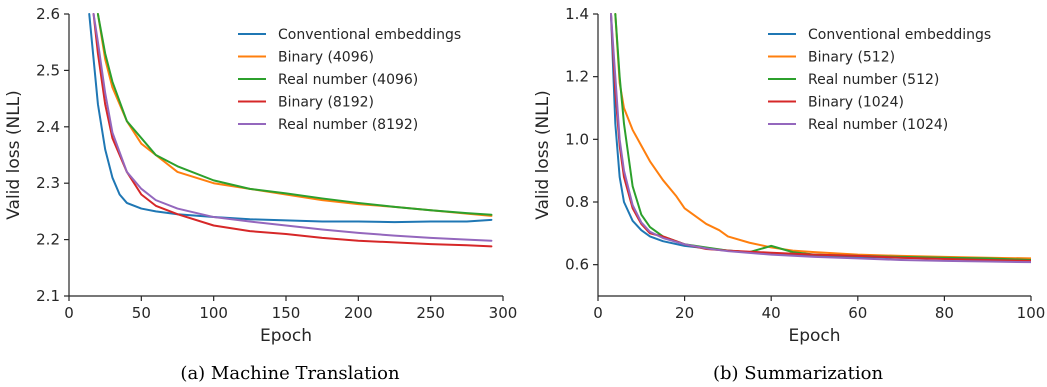 The width and height of the screenshot is (1047, 387). What do you see at coordinates (326, 58) in the screenshot?
I see `legend-label: Binary (4096)` at bounding box center [326, 58].